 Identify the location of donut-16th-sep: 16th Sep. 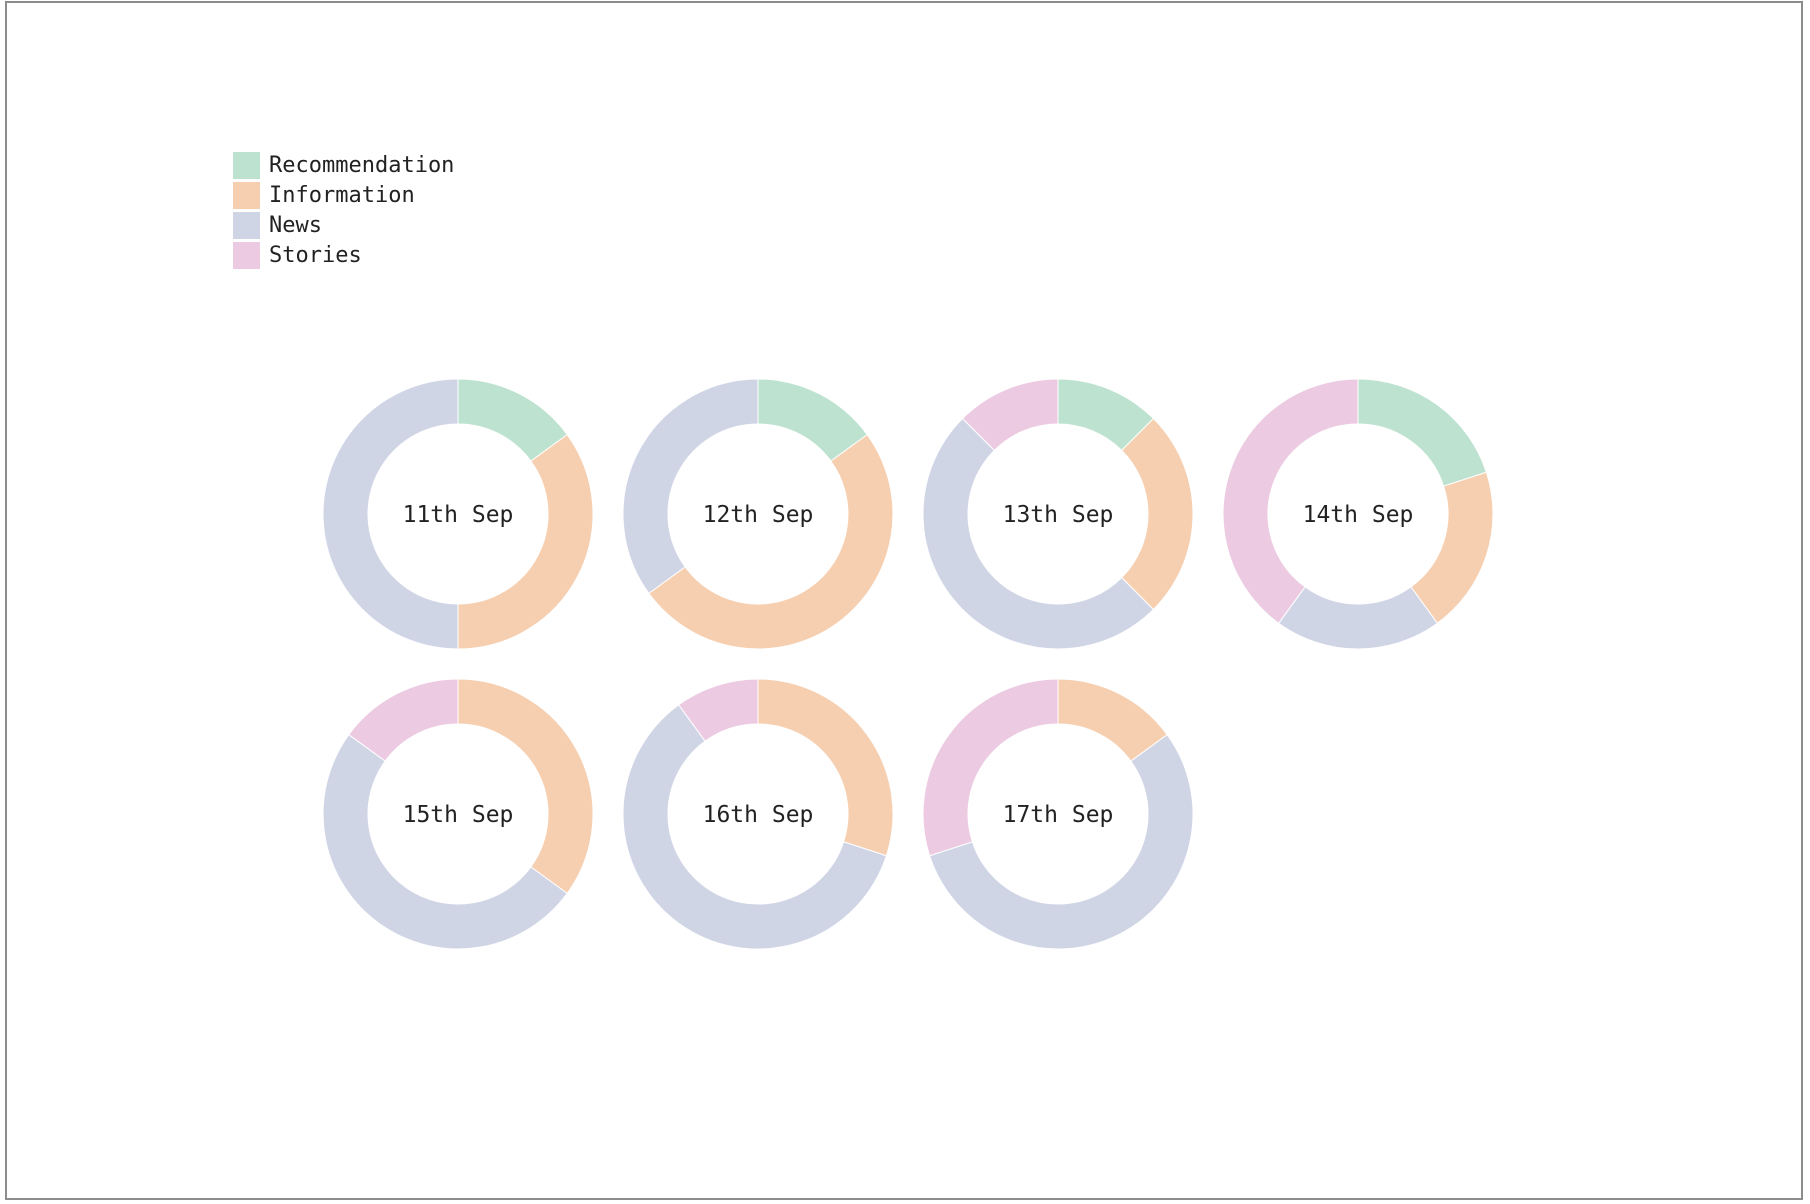
(758, 814).